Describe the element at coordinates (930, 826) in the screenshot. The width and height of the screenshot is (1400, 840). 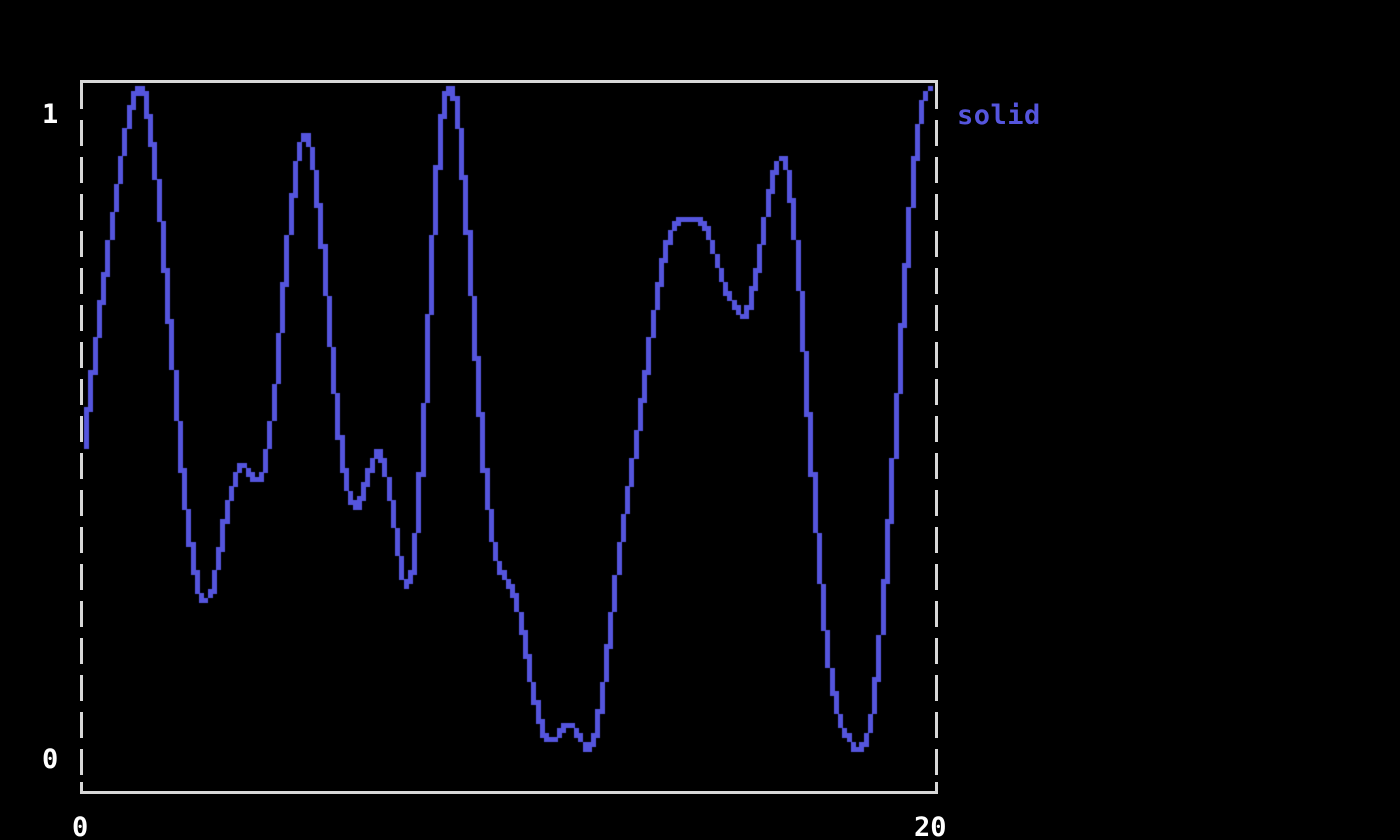
I see `x-axis-max-tick-label: 20` at that location.